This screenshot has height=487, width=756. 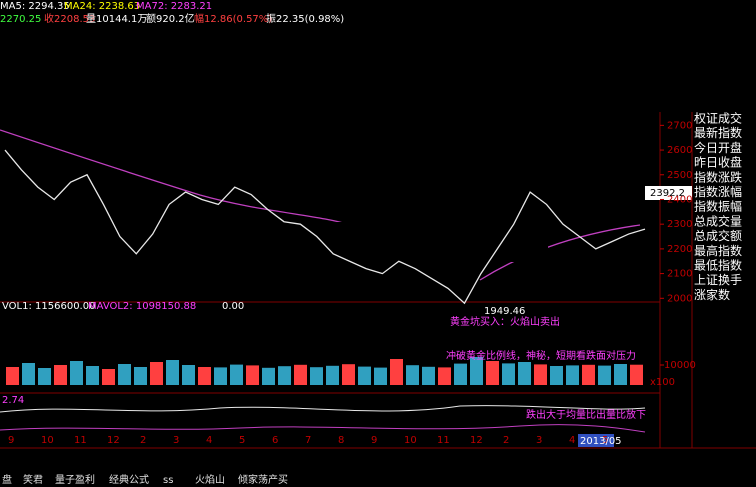 I want to click on signal-text: 冲破黄金比例线，神秘，短期看跌面对压力, so click(x=541, y=355).